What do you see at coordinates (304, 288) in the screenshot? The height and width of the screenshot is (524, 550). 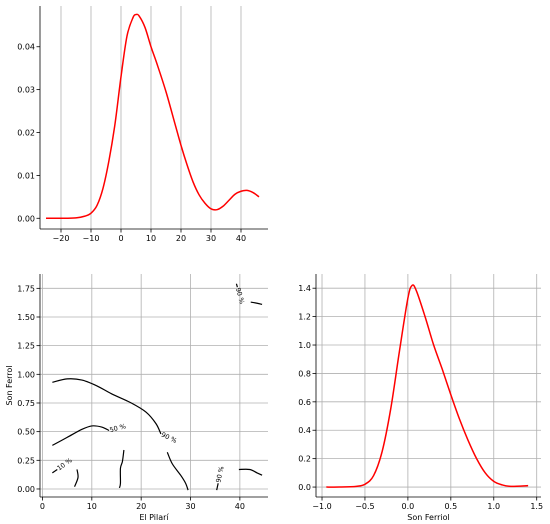 I see `y-tick-label: 1.4` at bounding box center [304, 288].